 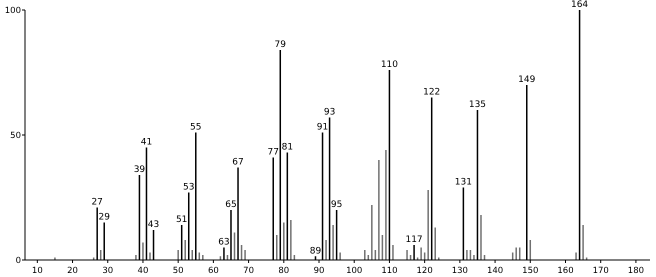 I want to click on x-tick-label: 50, so click(x=178, y=271).